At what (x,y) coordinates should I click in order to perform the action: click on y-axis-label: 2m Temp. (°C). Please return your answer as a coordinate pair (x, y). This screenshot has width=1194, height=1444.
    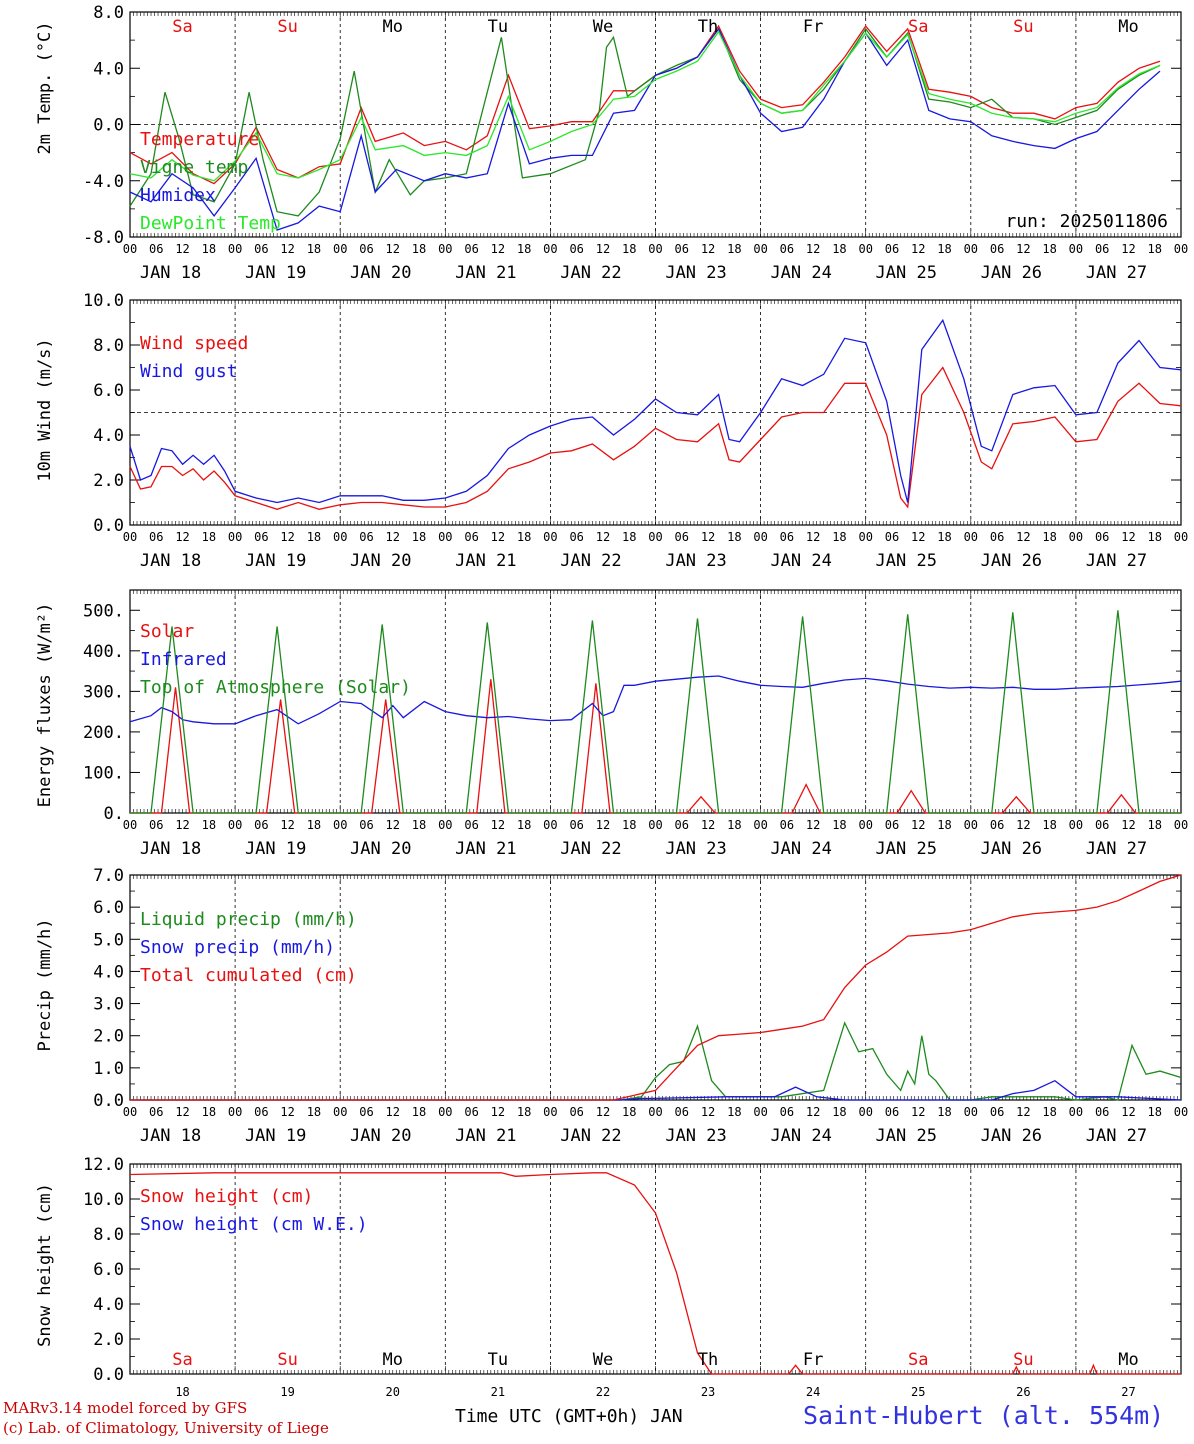
    Looking at the image, I should click on (45, 87).